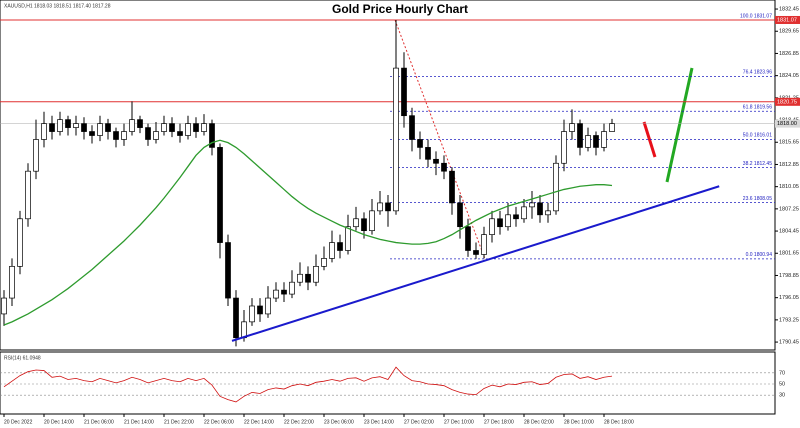 The height and width of the screenshot is (428, 800). What do you see at coordinates (782, 373) in the screenshot?
I see `rsi-tick-label: 70` at bounding box center [782, 373].